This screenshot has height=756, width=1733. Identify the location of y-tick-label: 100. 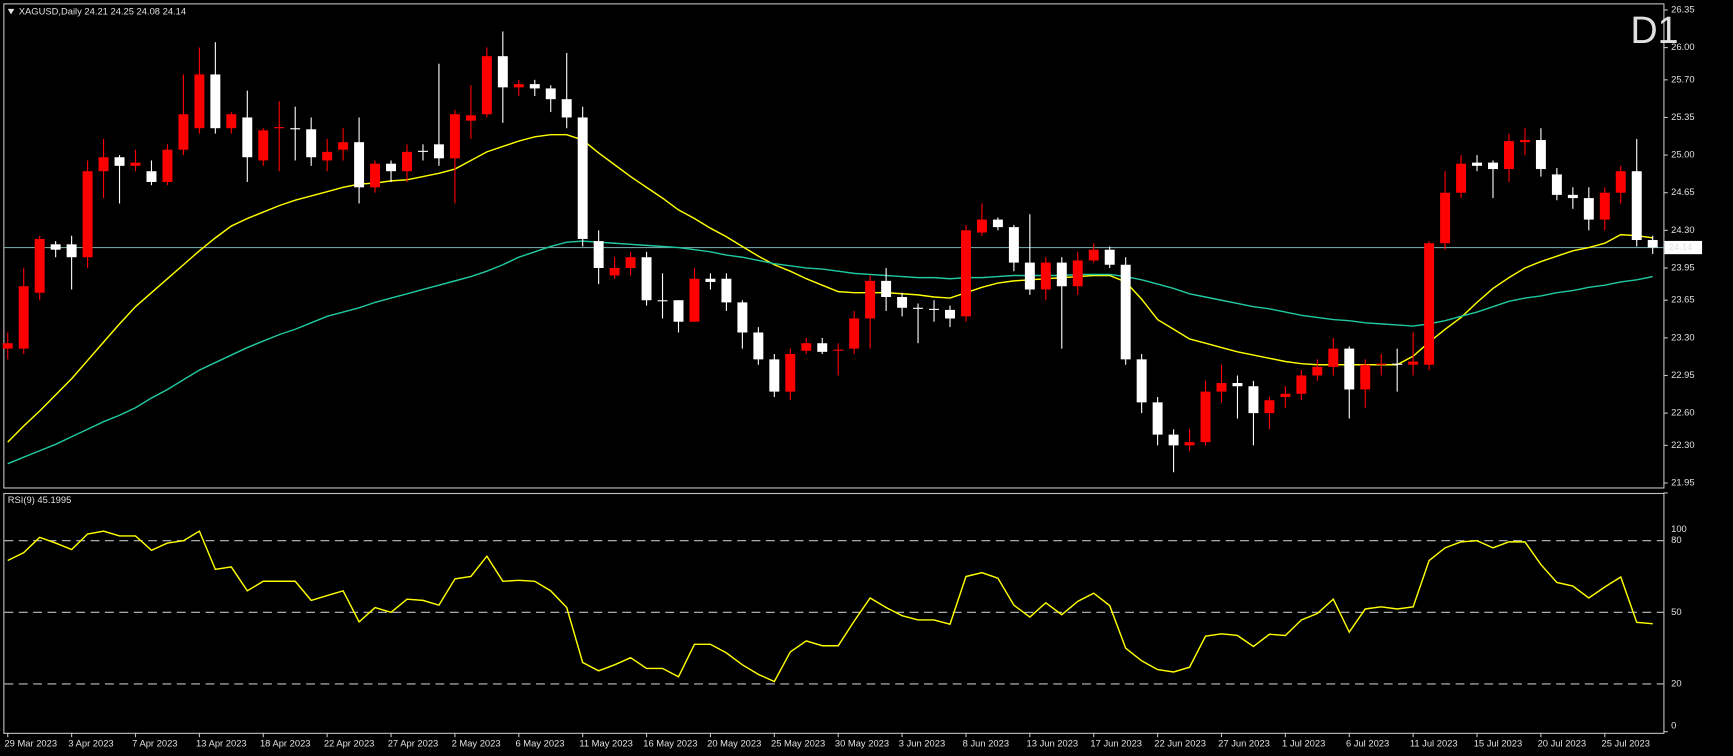
(1679, 528).